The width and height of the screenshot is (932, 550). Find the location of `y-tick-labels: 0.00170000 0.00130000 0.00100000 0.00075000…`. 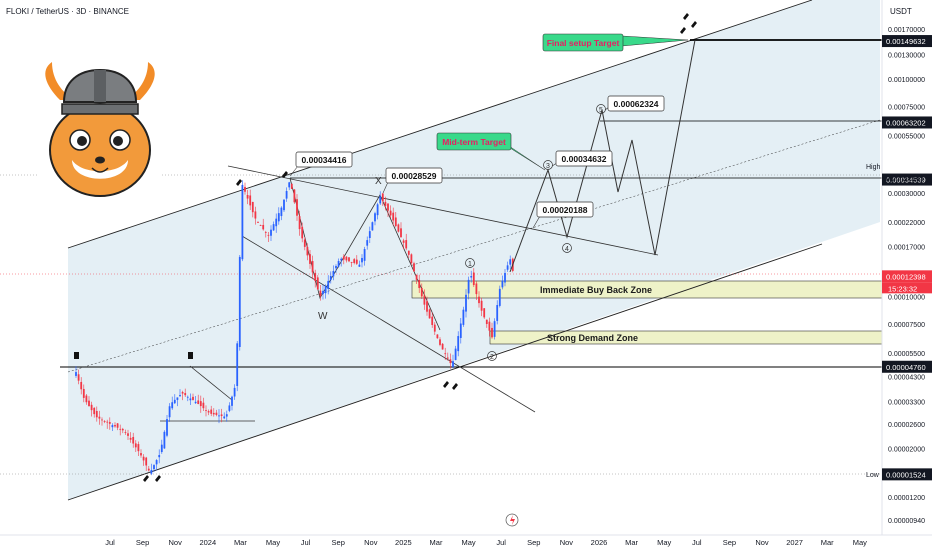

y-tick-labels: 0.00170000 0.00130000 0.00100000 0.00075000… is located at coordinates (906, 276).